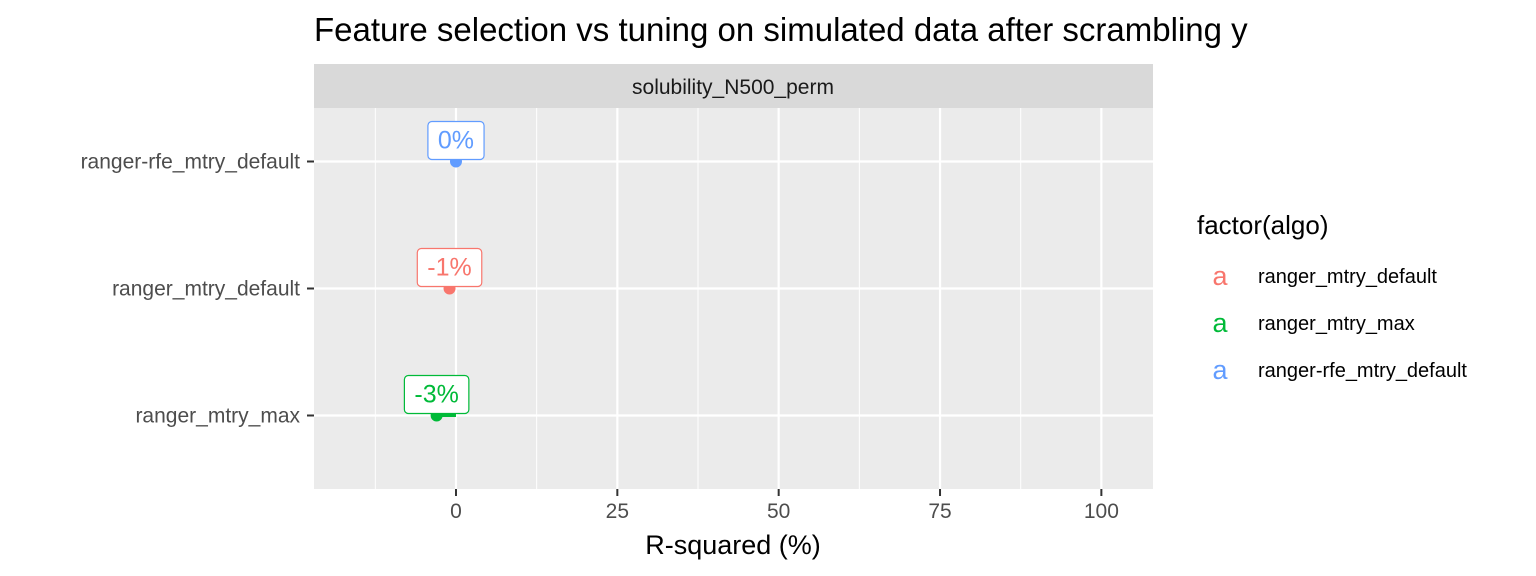 The height and width of the screenshot is (576, 1536). I want to click on data-label: 0%, so click(456, 141).